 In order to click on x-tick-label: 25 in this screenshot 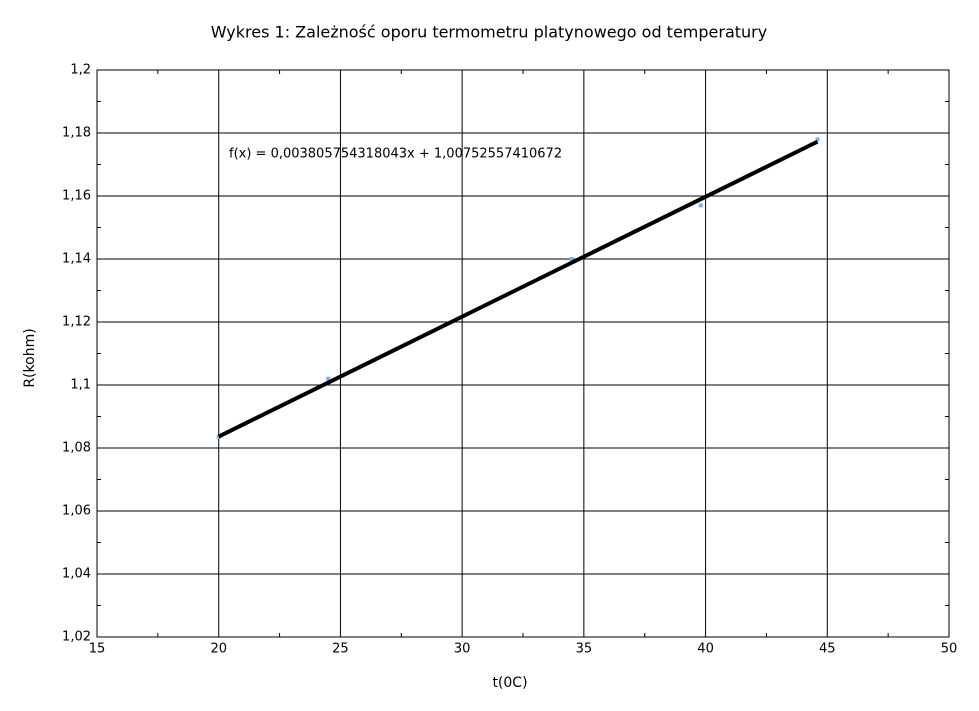, I will do `click(340, 649)`.